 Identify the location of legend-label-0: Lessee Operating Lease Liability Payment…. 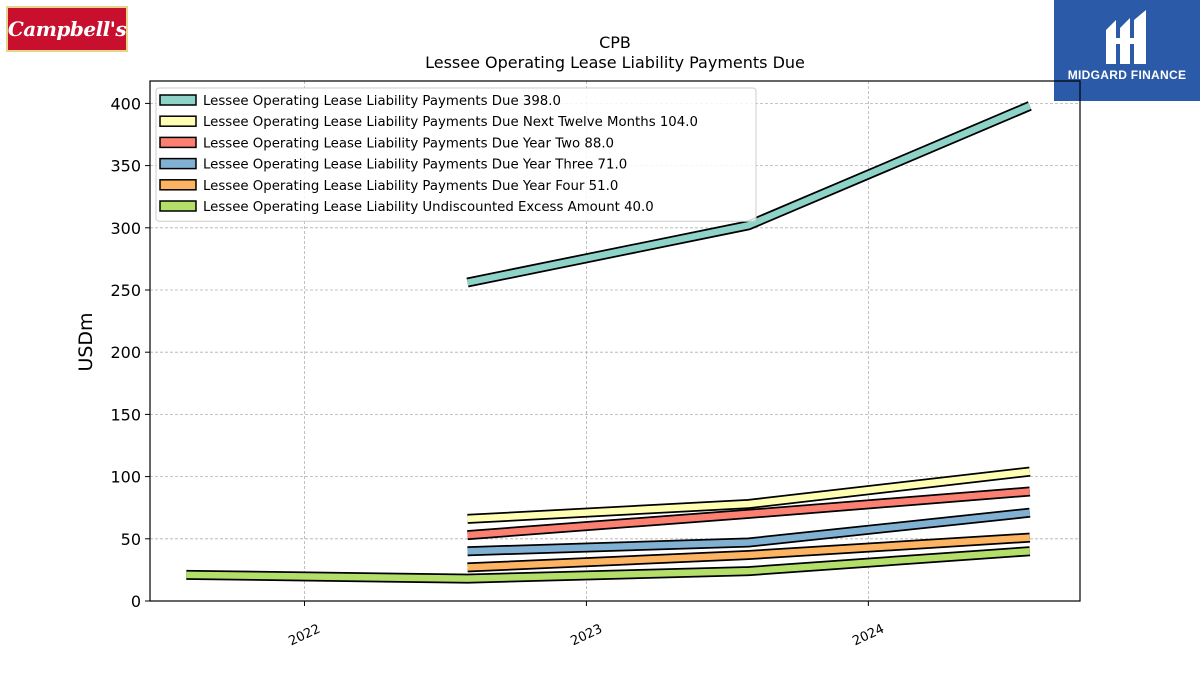
(382, 101).